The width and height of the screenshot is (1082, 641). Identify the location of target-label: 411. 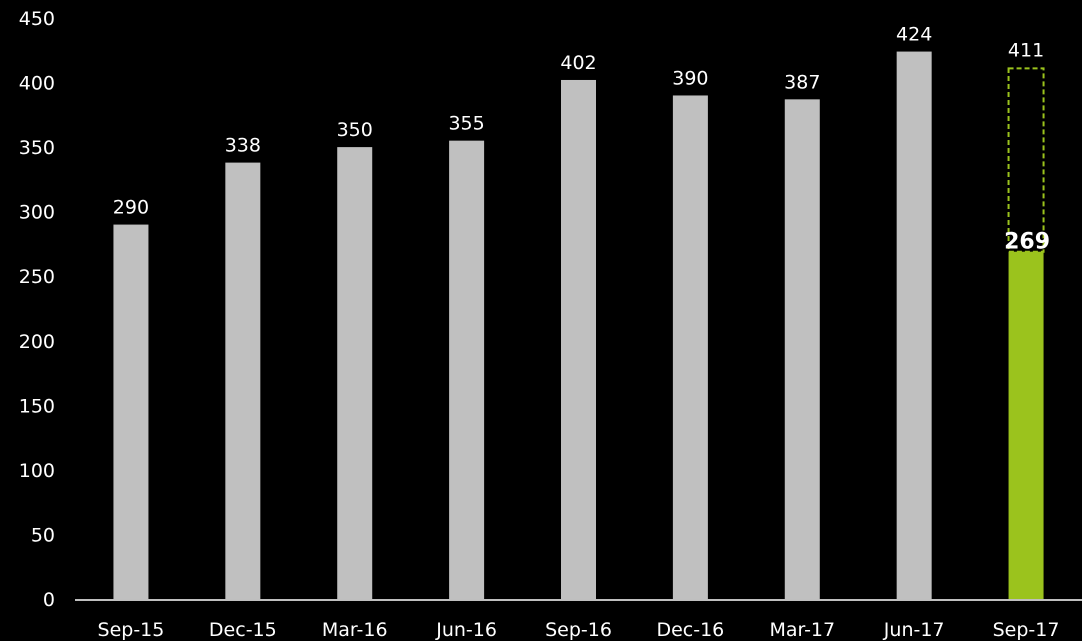
(1026, 50).